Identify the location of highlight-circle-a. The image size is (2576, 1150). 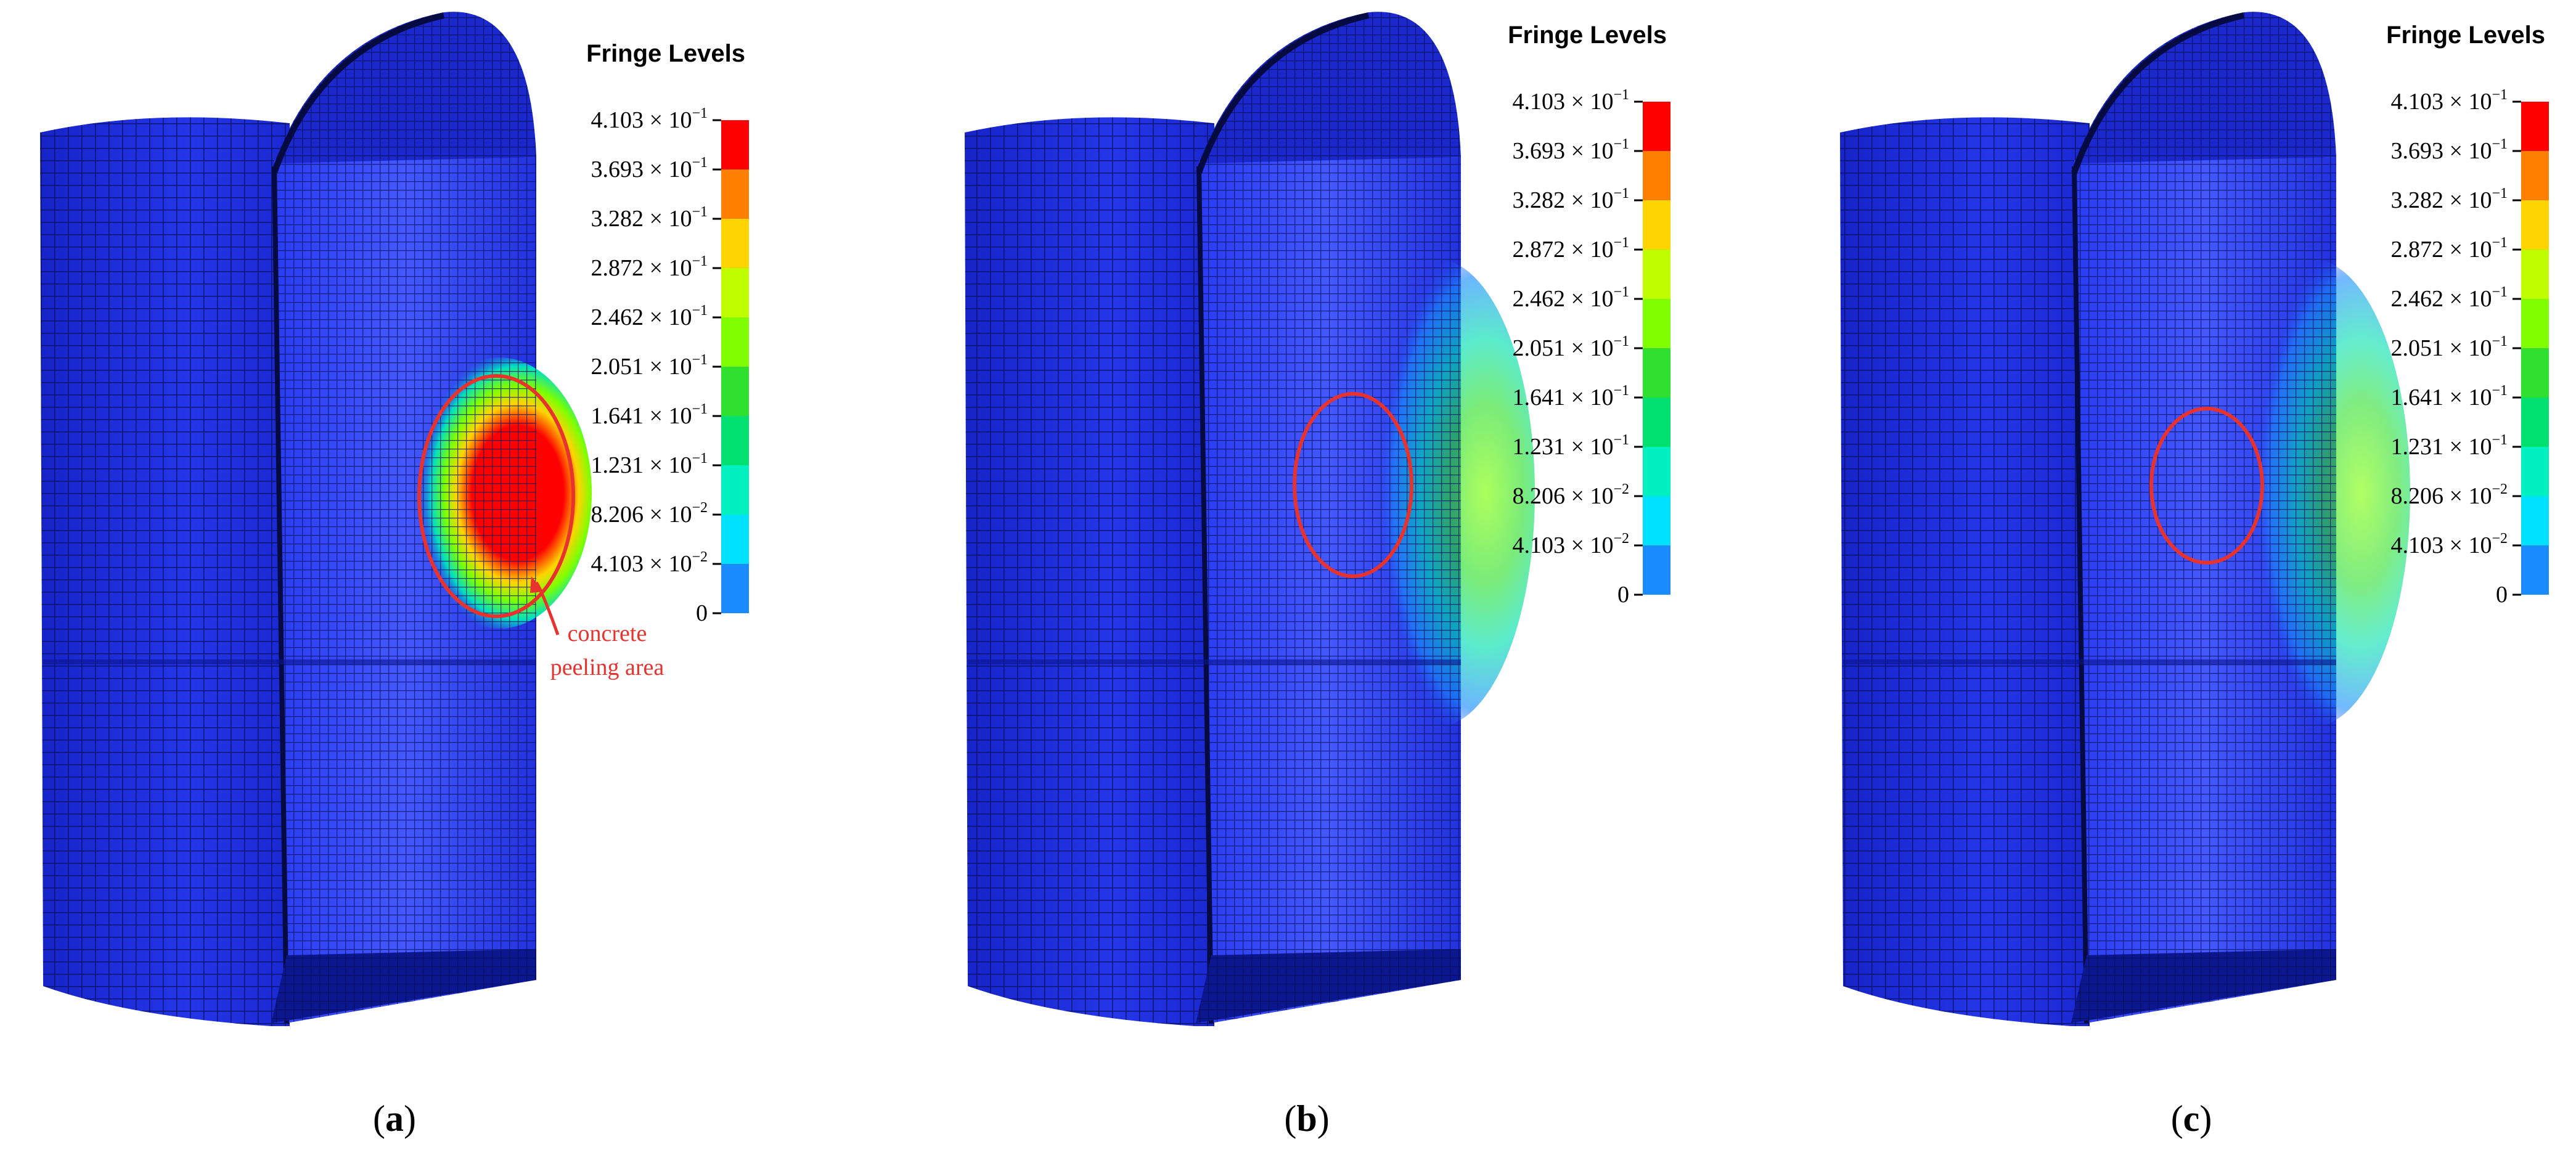
(496, 496).